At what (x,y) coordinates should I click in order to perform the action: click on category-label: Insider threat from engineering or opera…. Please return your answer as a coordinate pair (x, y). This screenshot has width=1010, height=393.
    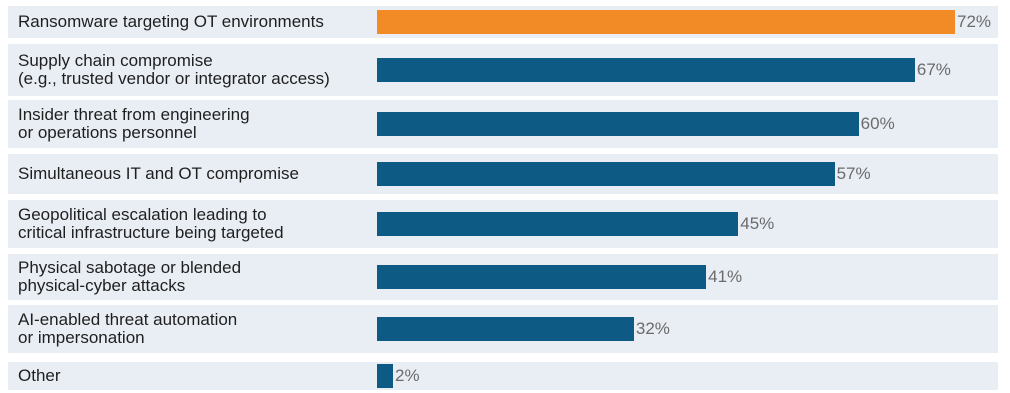
    Looking at the image, I should click on (134, 123).